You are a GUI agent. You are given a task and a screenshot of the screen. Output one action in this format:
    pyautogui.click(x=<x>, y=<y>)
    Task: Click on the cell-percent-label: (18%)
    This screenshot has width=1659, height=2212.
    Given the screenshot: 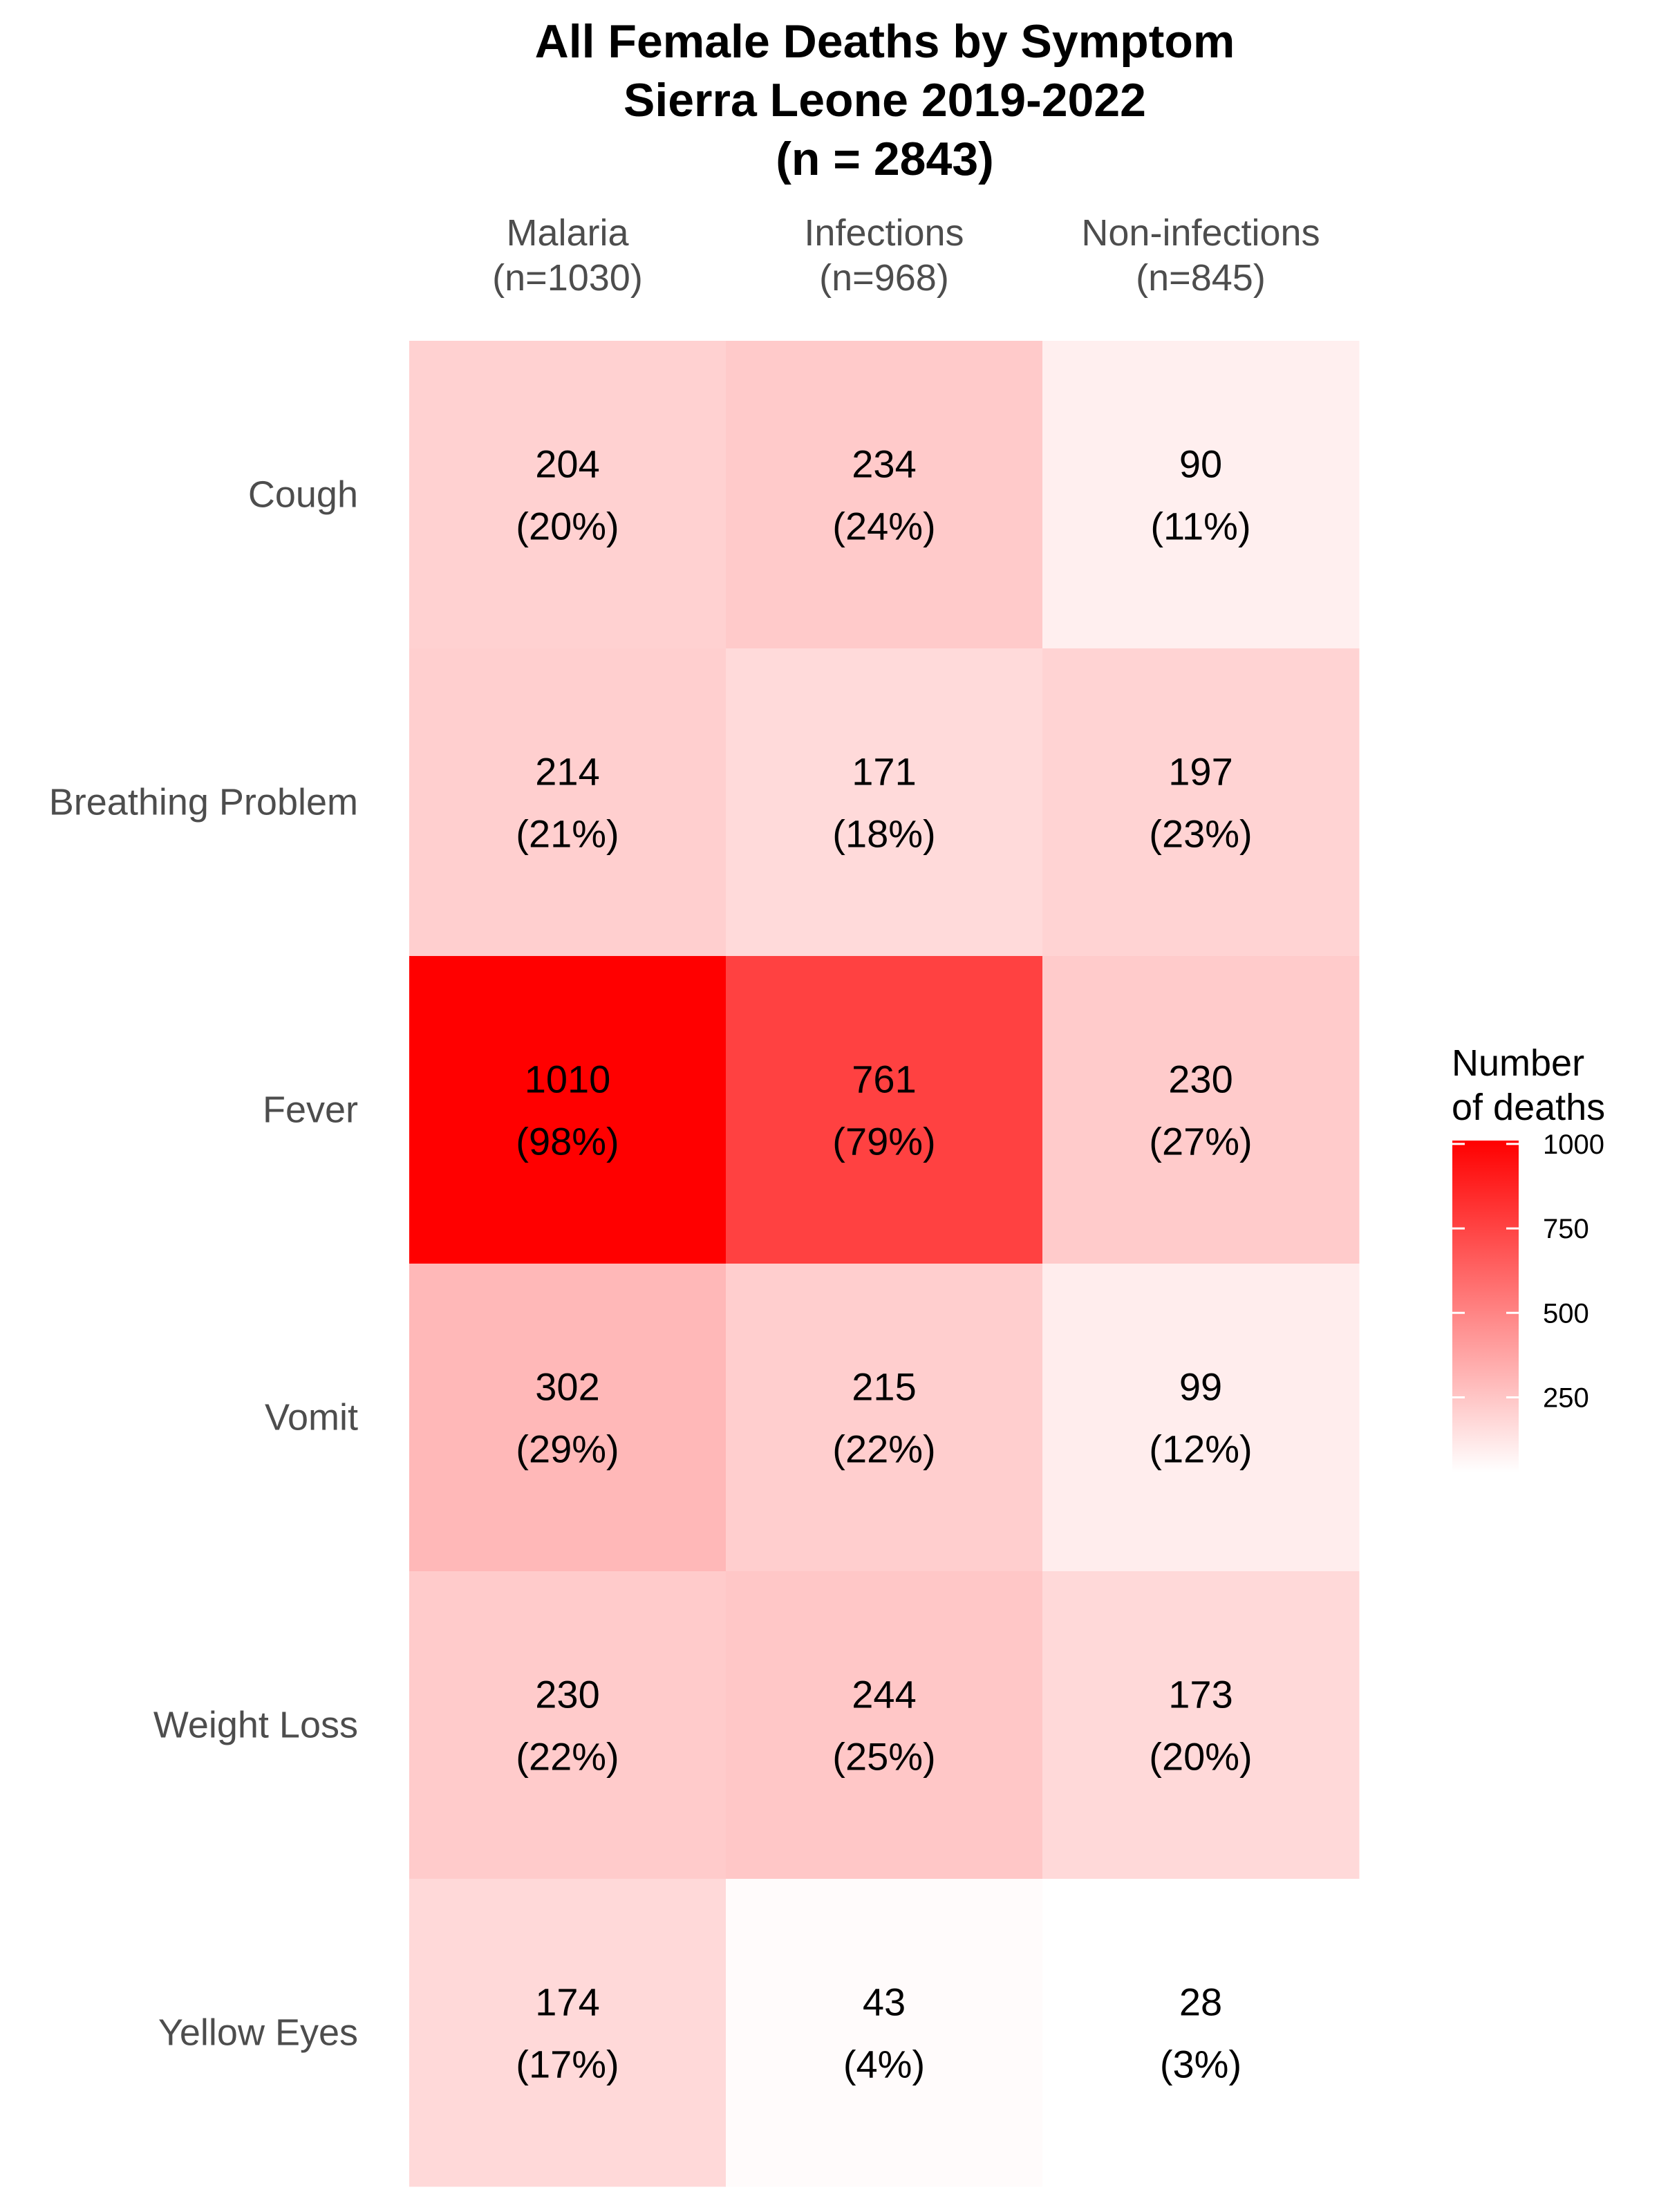 What is the action you would take?
    pyautogui.click(x=883, y=834)
    